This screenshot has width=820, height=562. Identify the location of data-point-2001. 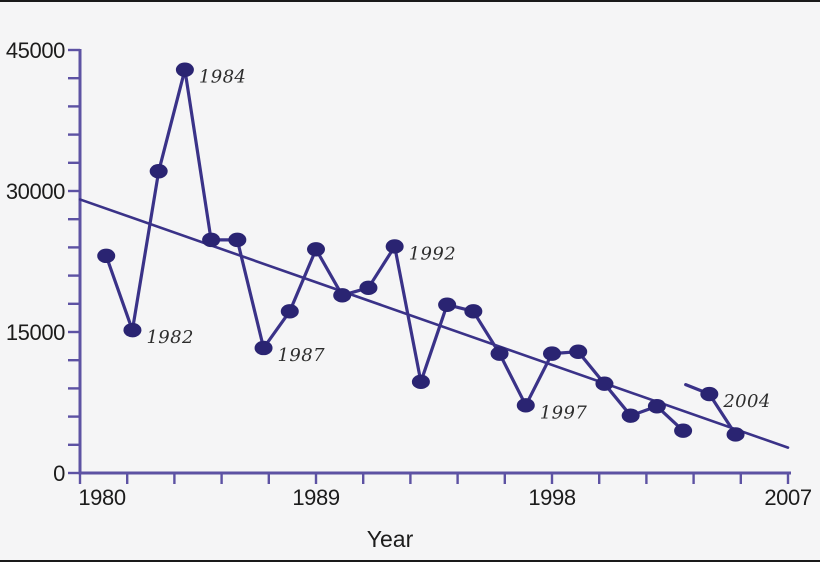
(630, 415).